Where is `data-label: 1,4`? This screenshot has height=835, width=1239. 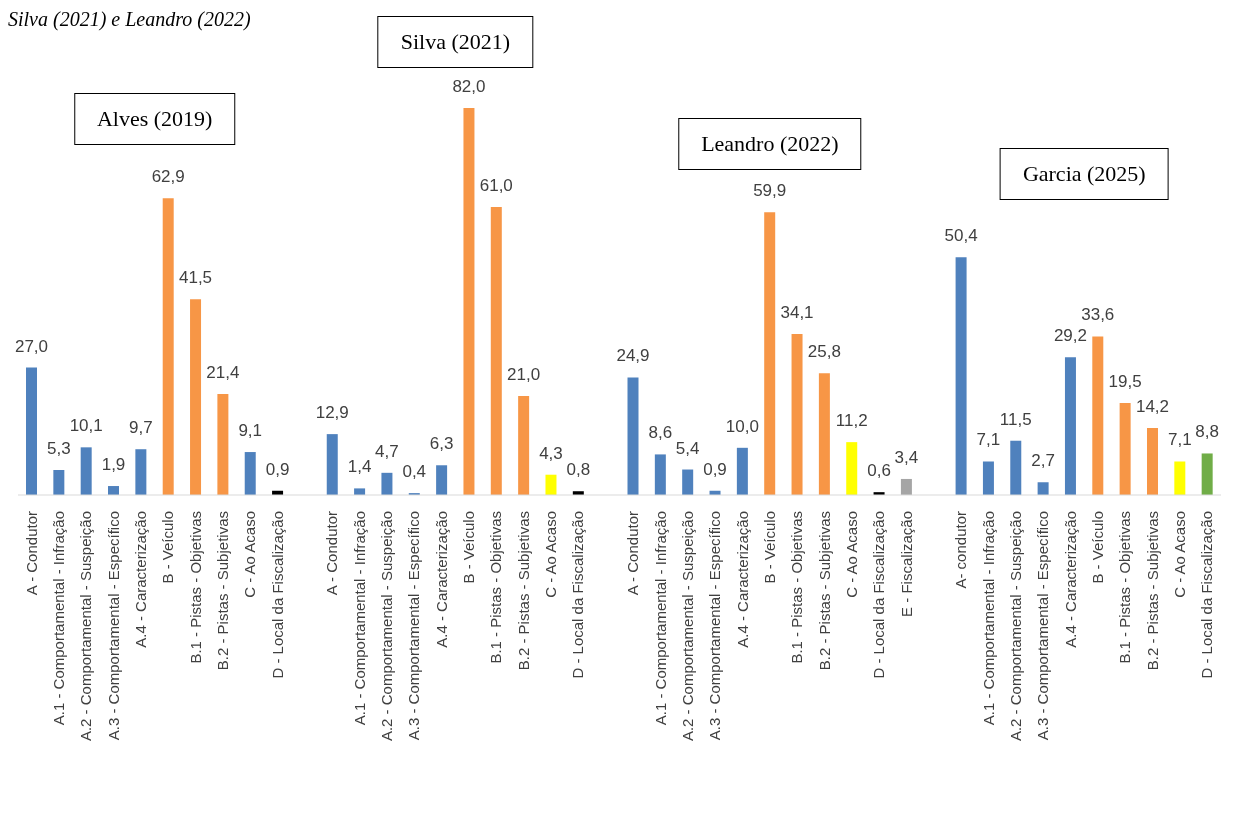 data-label: 1,4 is located at coordinates (359, 467).